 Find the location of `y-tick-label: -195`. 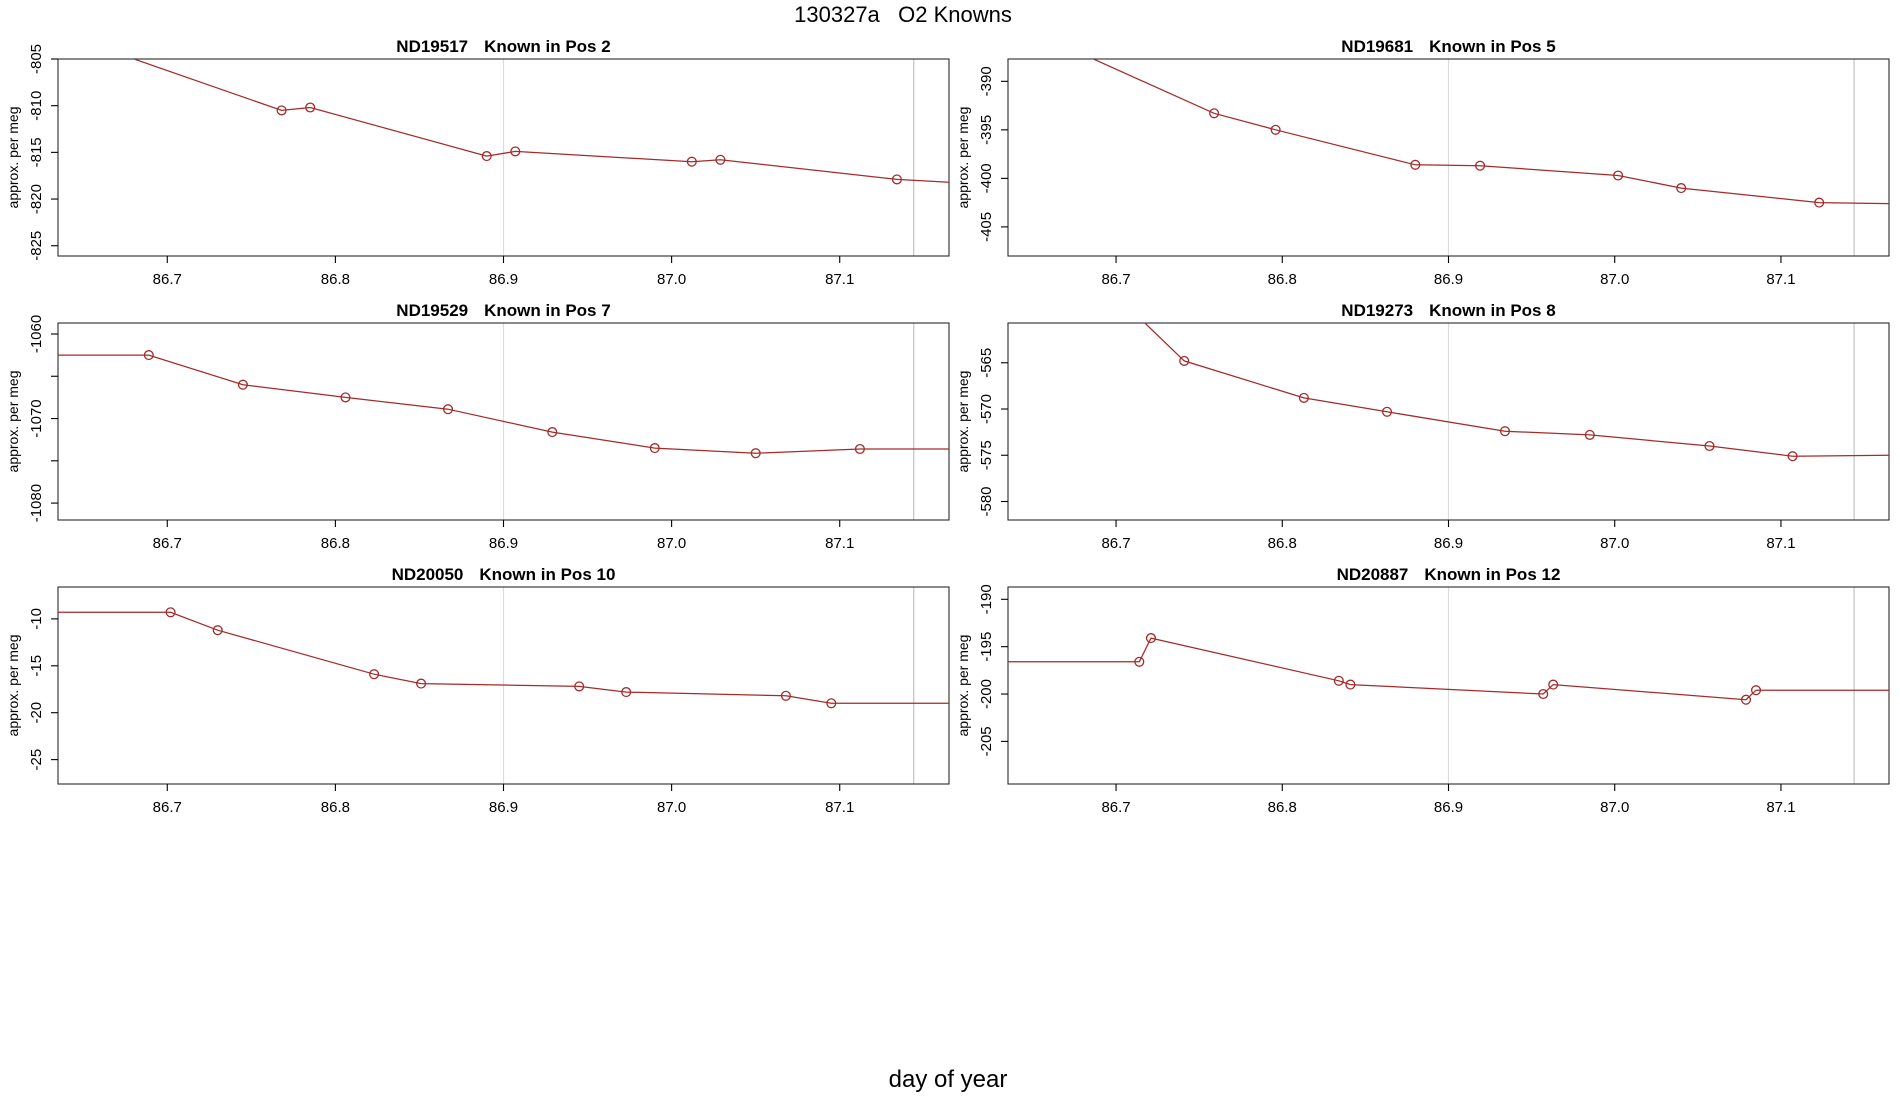

y-tick-label: -195 is located at coordinates (986, 647).